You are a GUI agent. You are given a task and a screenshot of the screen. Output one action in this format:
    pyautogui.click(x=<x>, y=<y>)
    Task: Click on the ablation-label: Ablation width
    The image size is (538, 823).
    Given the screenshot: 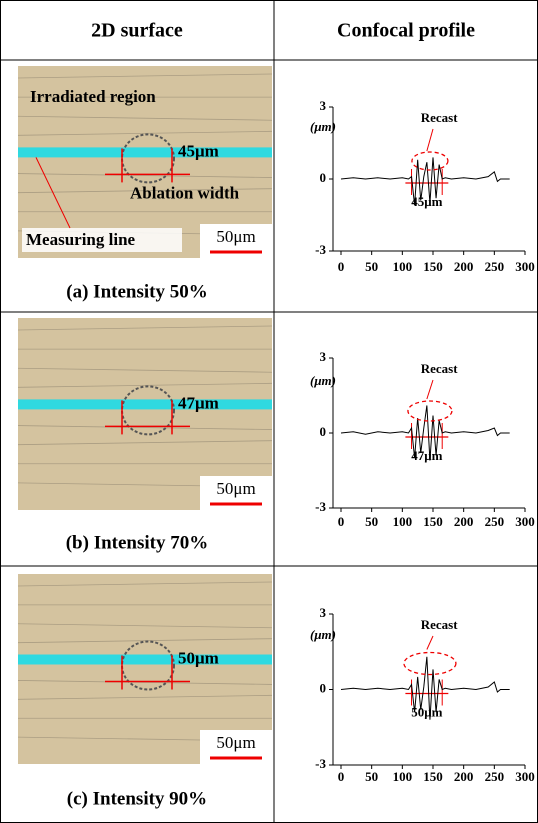 What is the action you would take?
    pyautogui.click(x=185, y=192)
    